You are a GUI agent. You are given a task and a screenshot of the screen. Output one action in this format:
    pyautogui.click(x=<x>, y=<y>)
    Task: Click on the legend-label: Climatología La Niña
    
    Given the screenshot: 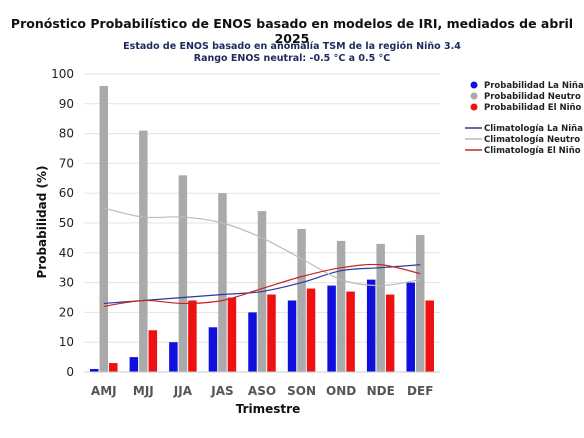 What is the action you would take?
    pyautogui.click(x=533, y=129)
    